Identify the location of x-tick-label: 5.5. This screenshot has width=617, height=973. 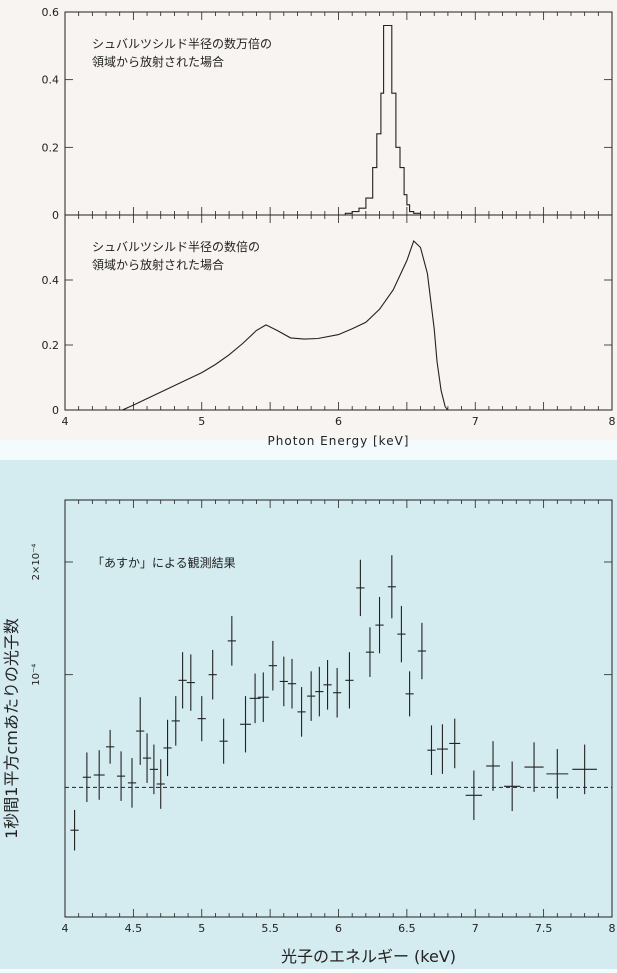
(270, 928).